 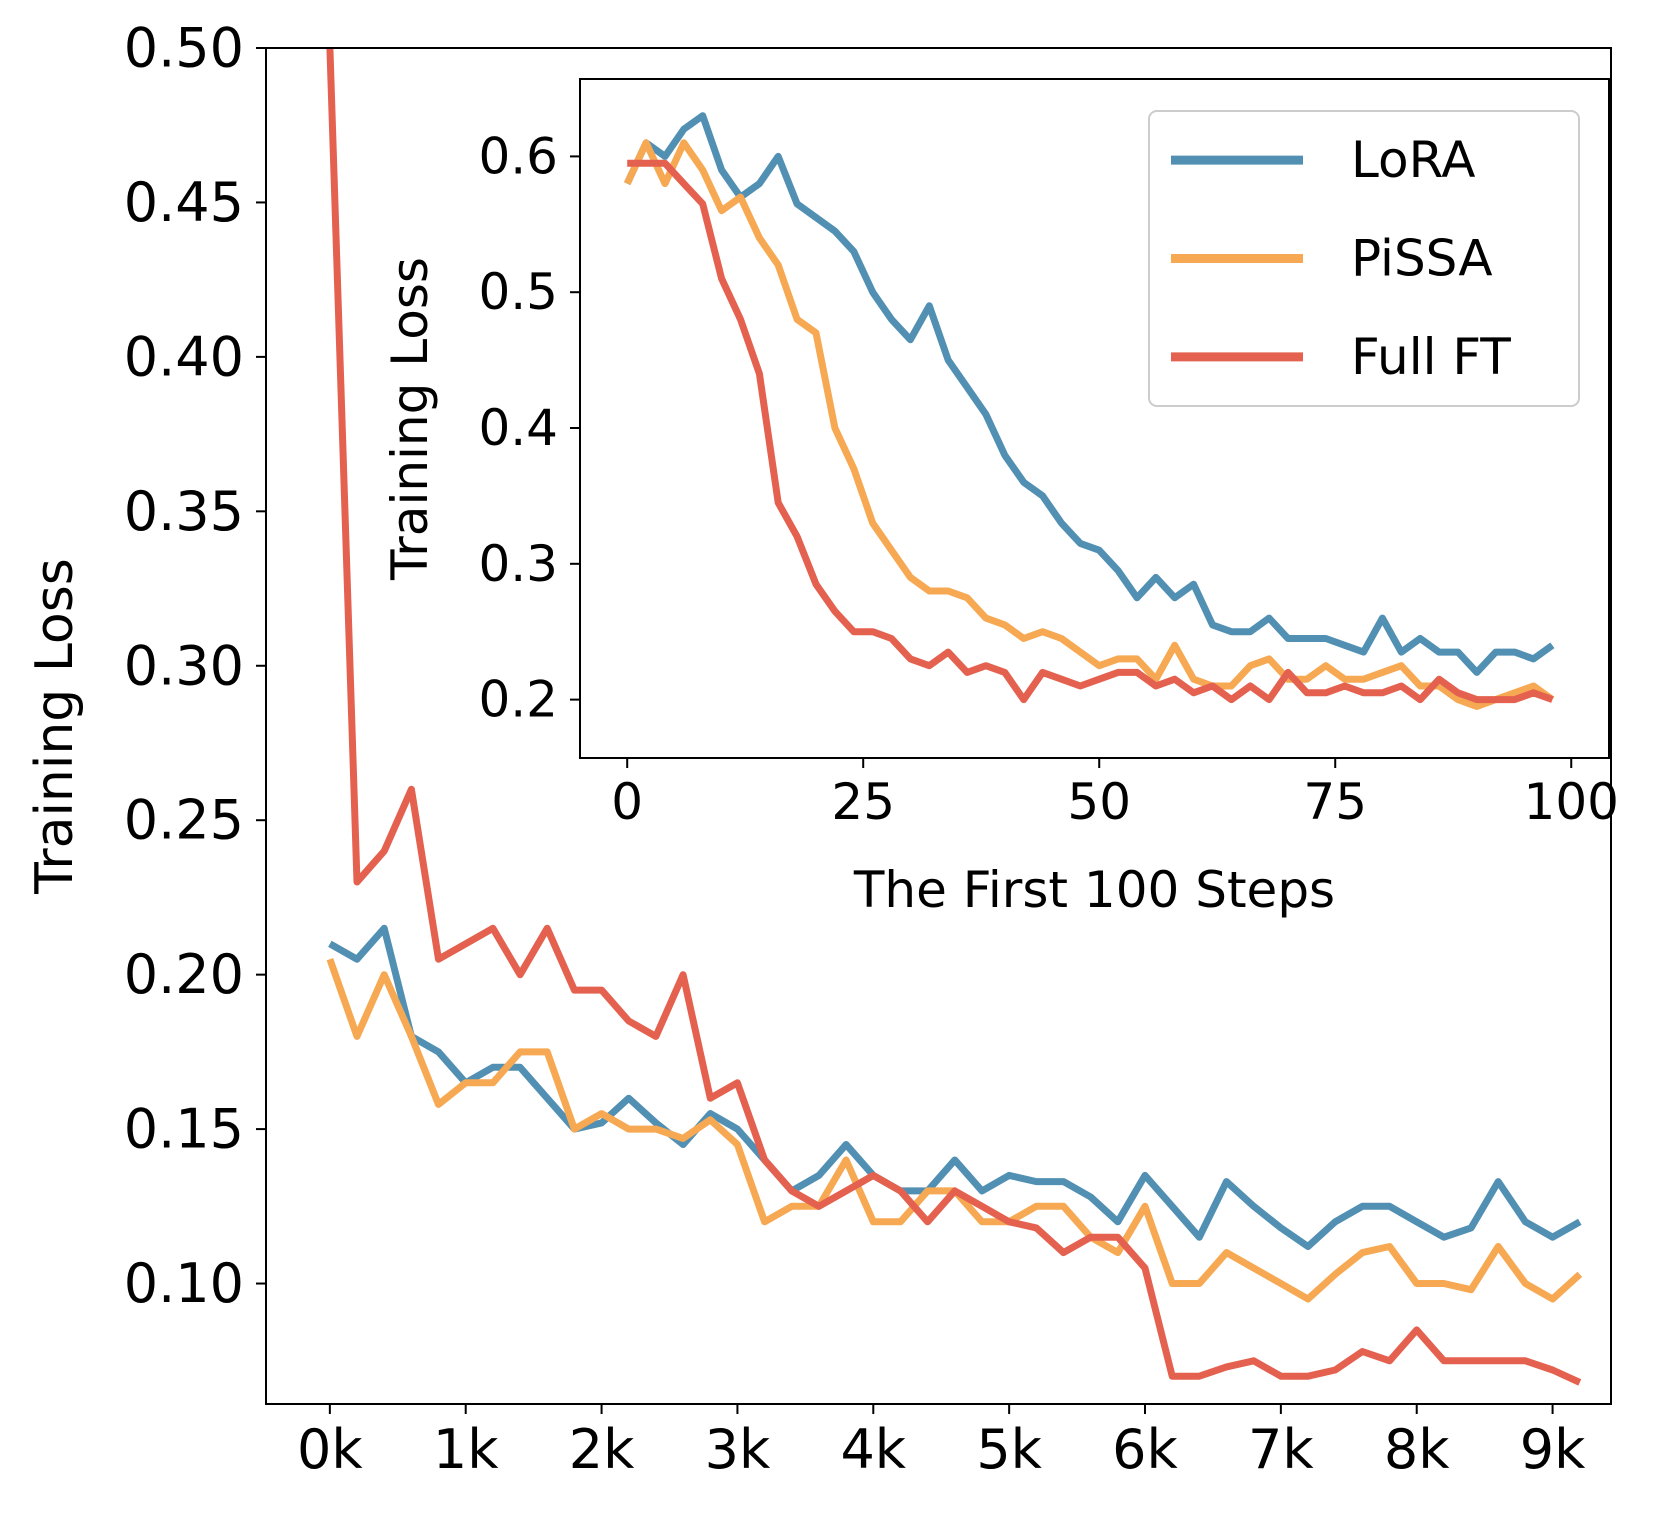 What do you see at coordinates (518, 156) in the screenshot?
I see `y-tick-label: 0.6` at bounding box center [518, 156].